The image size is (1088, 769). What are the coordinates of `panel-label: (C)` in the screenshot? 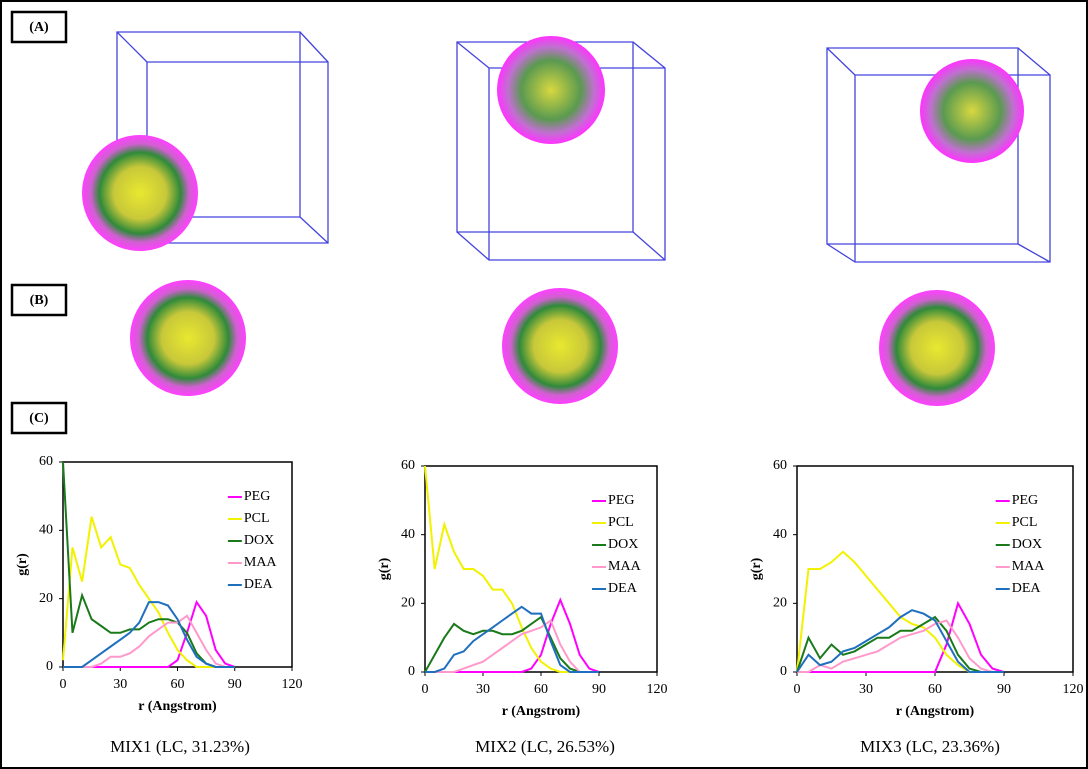 It's located at (39, 418).